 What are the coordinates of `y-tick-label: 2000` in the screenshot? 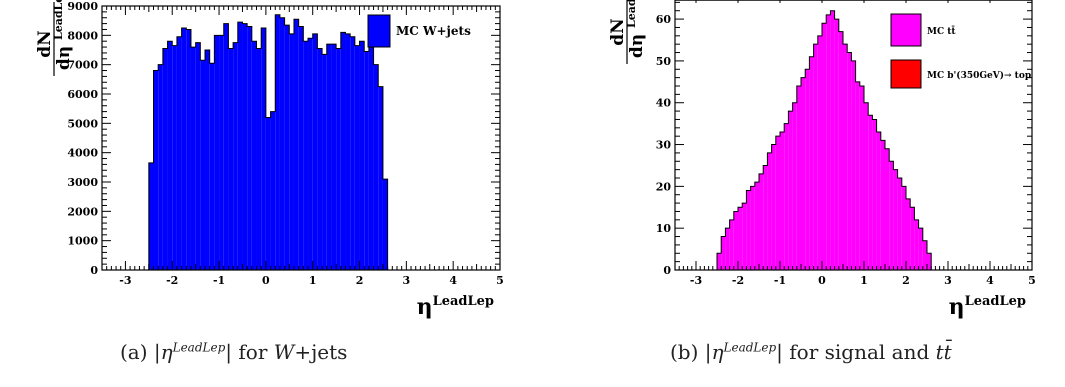 It's located at (82, 211).